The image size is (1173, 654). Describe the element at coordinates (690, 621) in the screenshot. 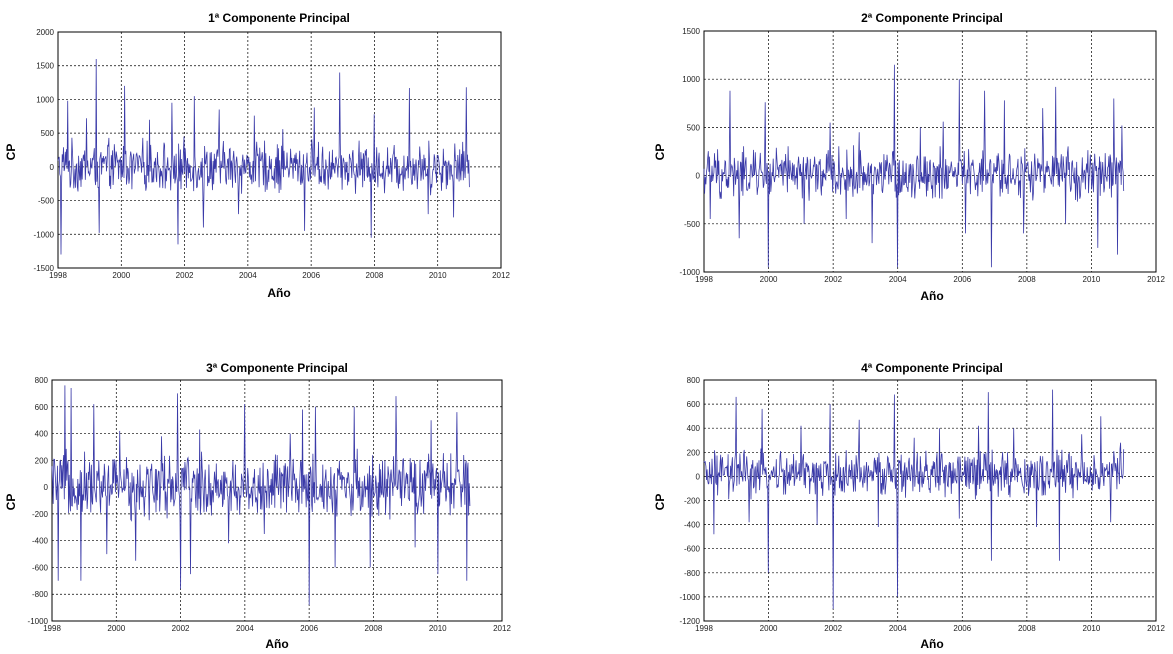

I see `y-tick-label: -1200` at that location.